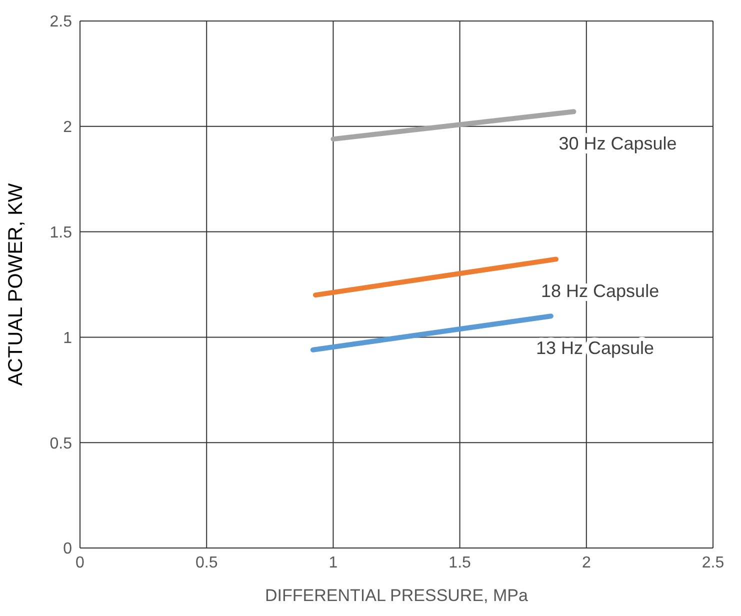 The width and height of the screenshot is (741, 616). I want to click on y-tick-label: 1.5, so click(61, 233).